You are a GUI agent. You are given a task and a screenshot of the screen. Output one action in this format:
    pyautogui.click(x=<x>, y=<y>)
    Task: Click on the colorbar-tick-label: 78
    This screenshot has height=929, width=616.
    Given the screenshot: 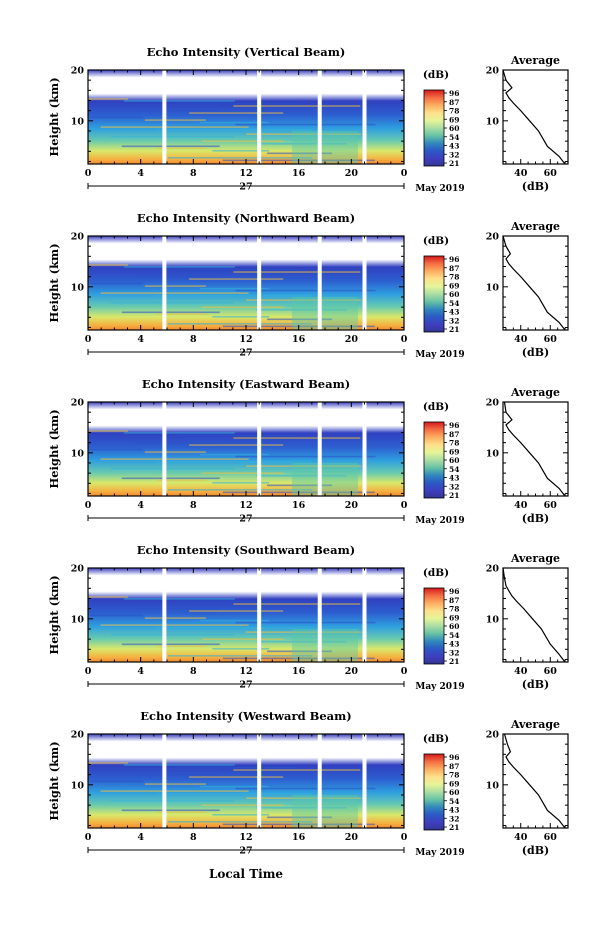 What is the action you would take?
    pyautogui.click(x=454, y=609)
    